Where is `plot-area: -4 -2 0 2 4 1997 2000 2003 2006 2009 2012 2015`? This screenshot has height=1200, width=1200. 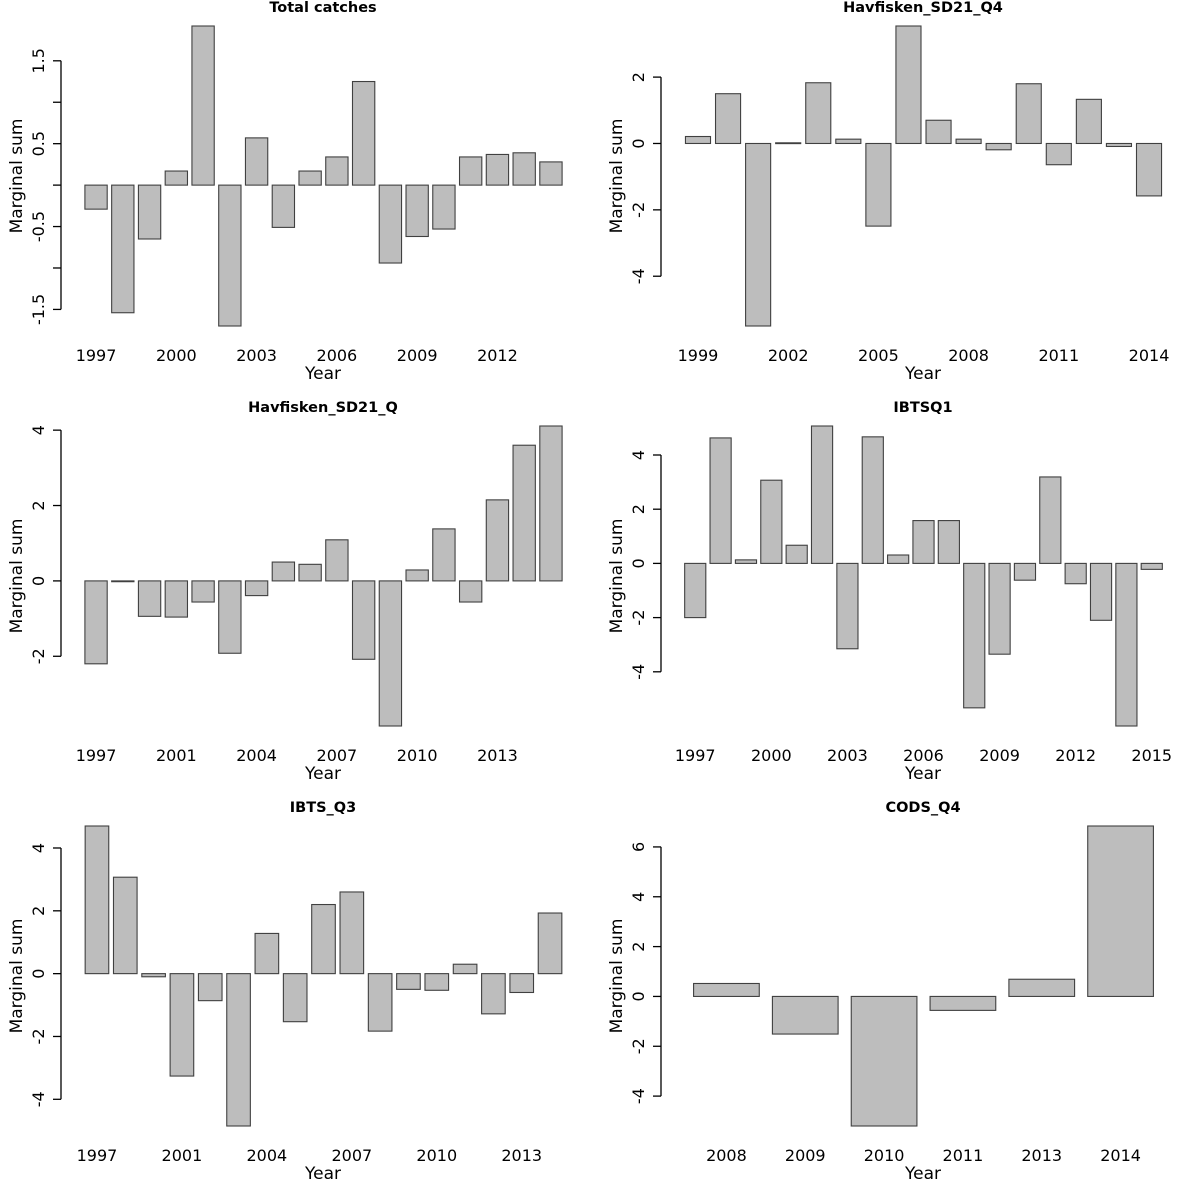 plot-area: -4 -2 0 2 4 1997 2000 2003 2006 2009 2012 2015 is located at coordinates (900, 595).